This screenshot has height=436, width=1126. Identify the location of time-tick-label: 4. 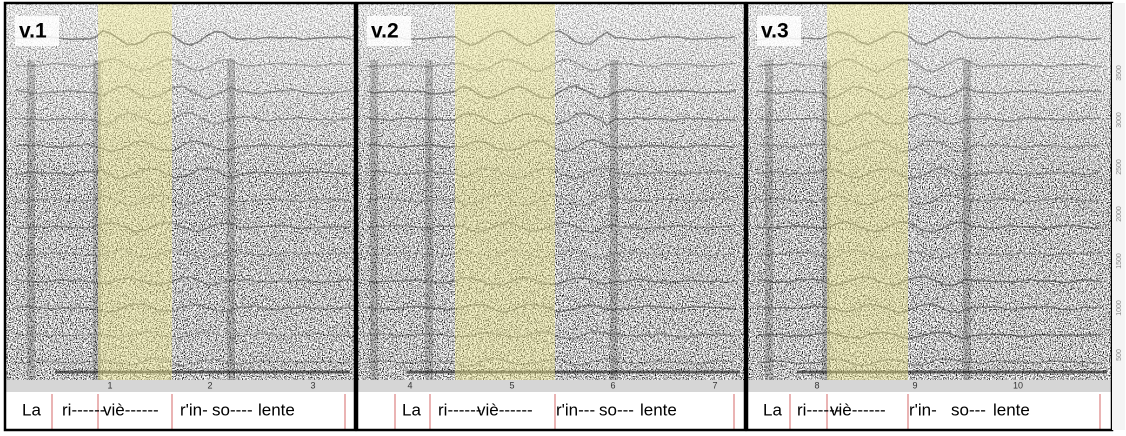
(409, 385).